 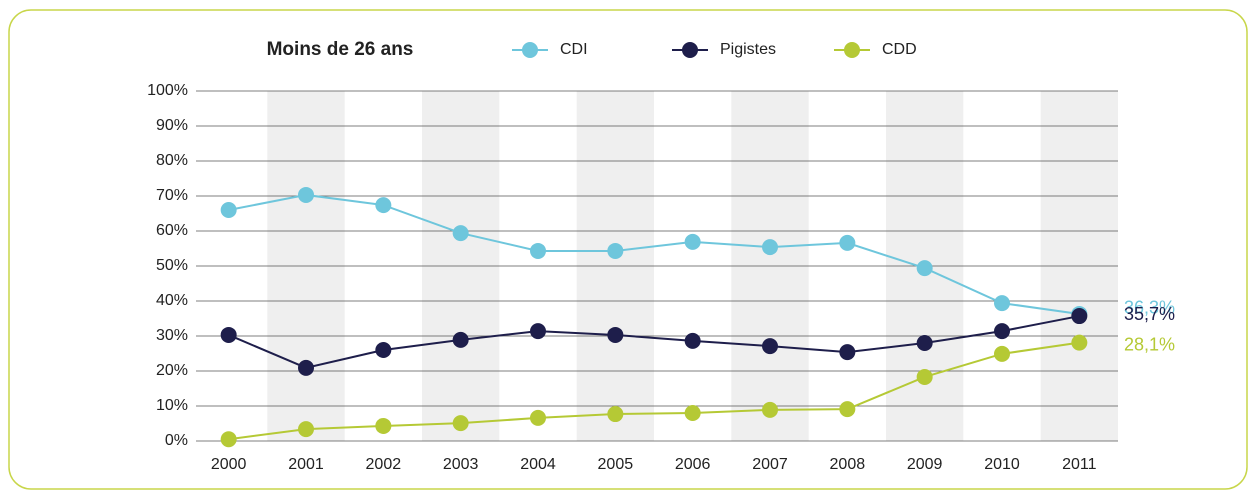 What do you see at coordinates (1079, 464) in the screenshot?
I see `x-tick-label: 2011` at bounding box center [1079, 464].